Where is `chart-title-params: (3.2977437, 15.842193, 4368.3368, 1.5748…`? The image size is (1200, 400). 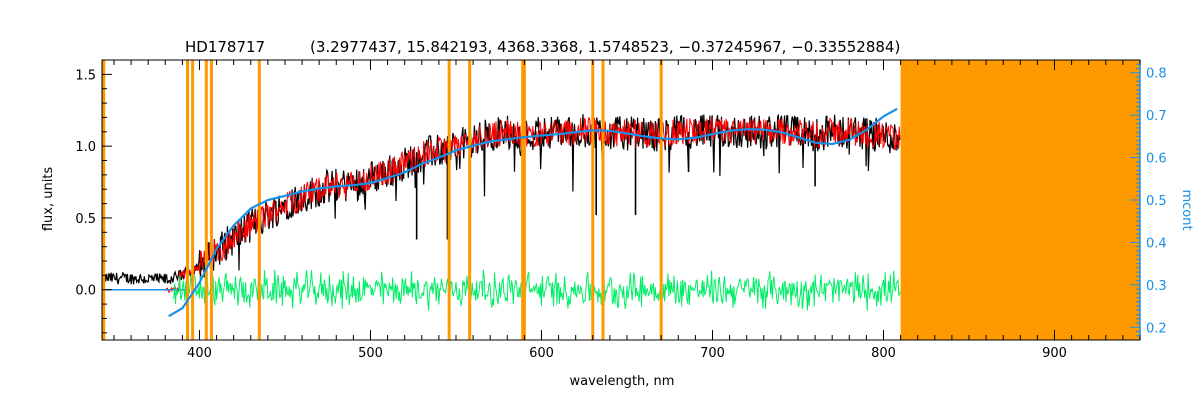
chart-title-params: (3.2977437, 15.842193, 4368.3368, 1.5748… is located at coordinates (605, 47).